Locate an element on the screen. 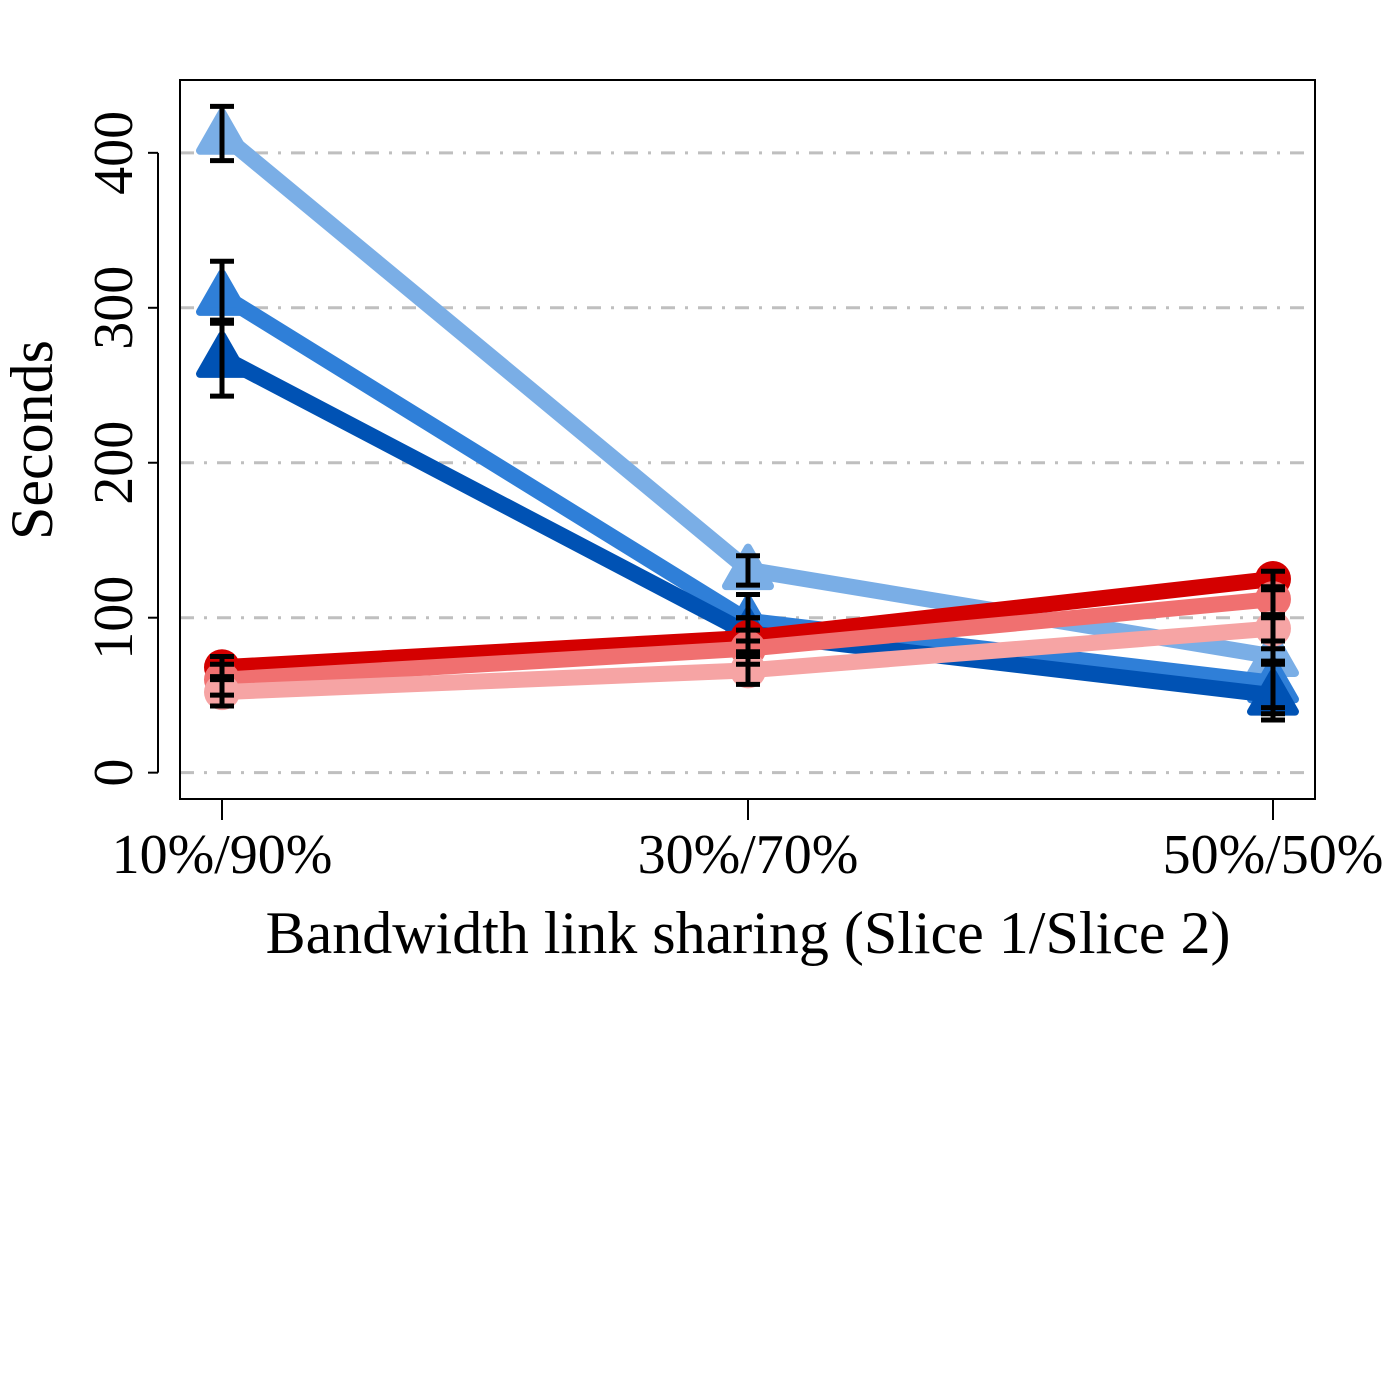 The width and height of the screenshot is (1400, 1400). y-axis-label: Seconds is located at coordinates (32, 440).